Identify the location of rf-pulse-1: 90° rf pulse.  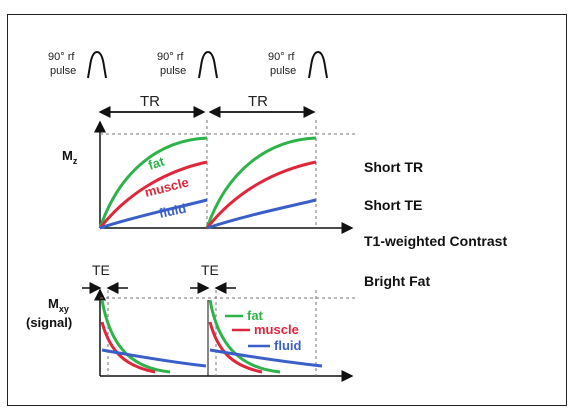
(77, 64).